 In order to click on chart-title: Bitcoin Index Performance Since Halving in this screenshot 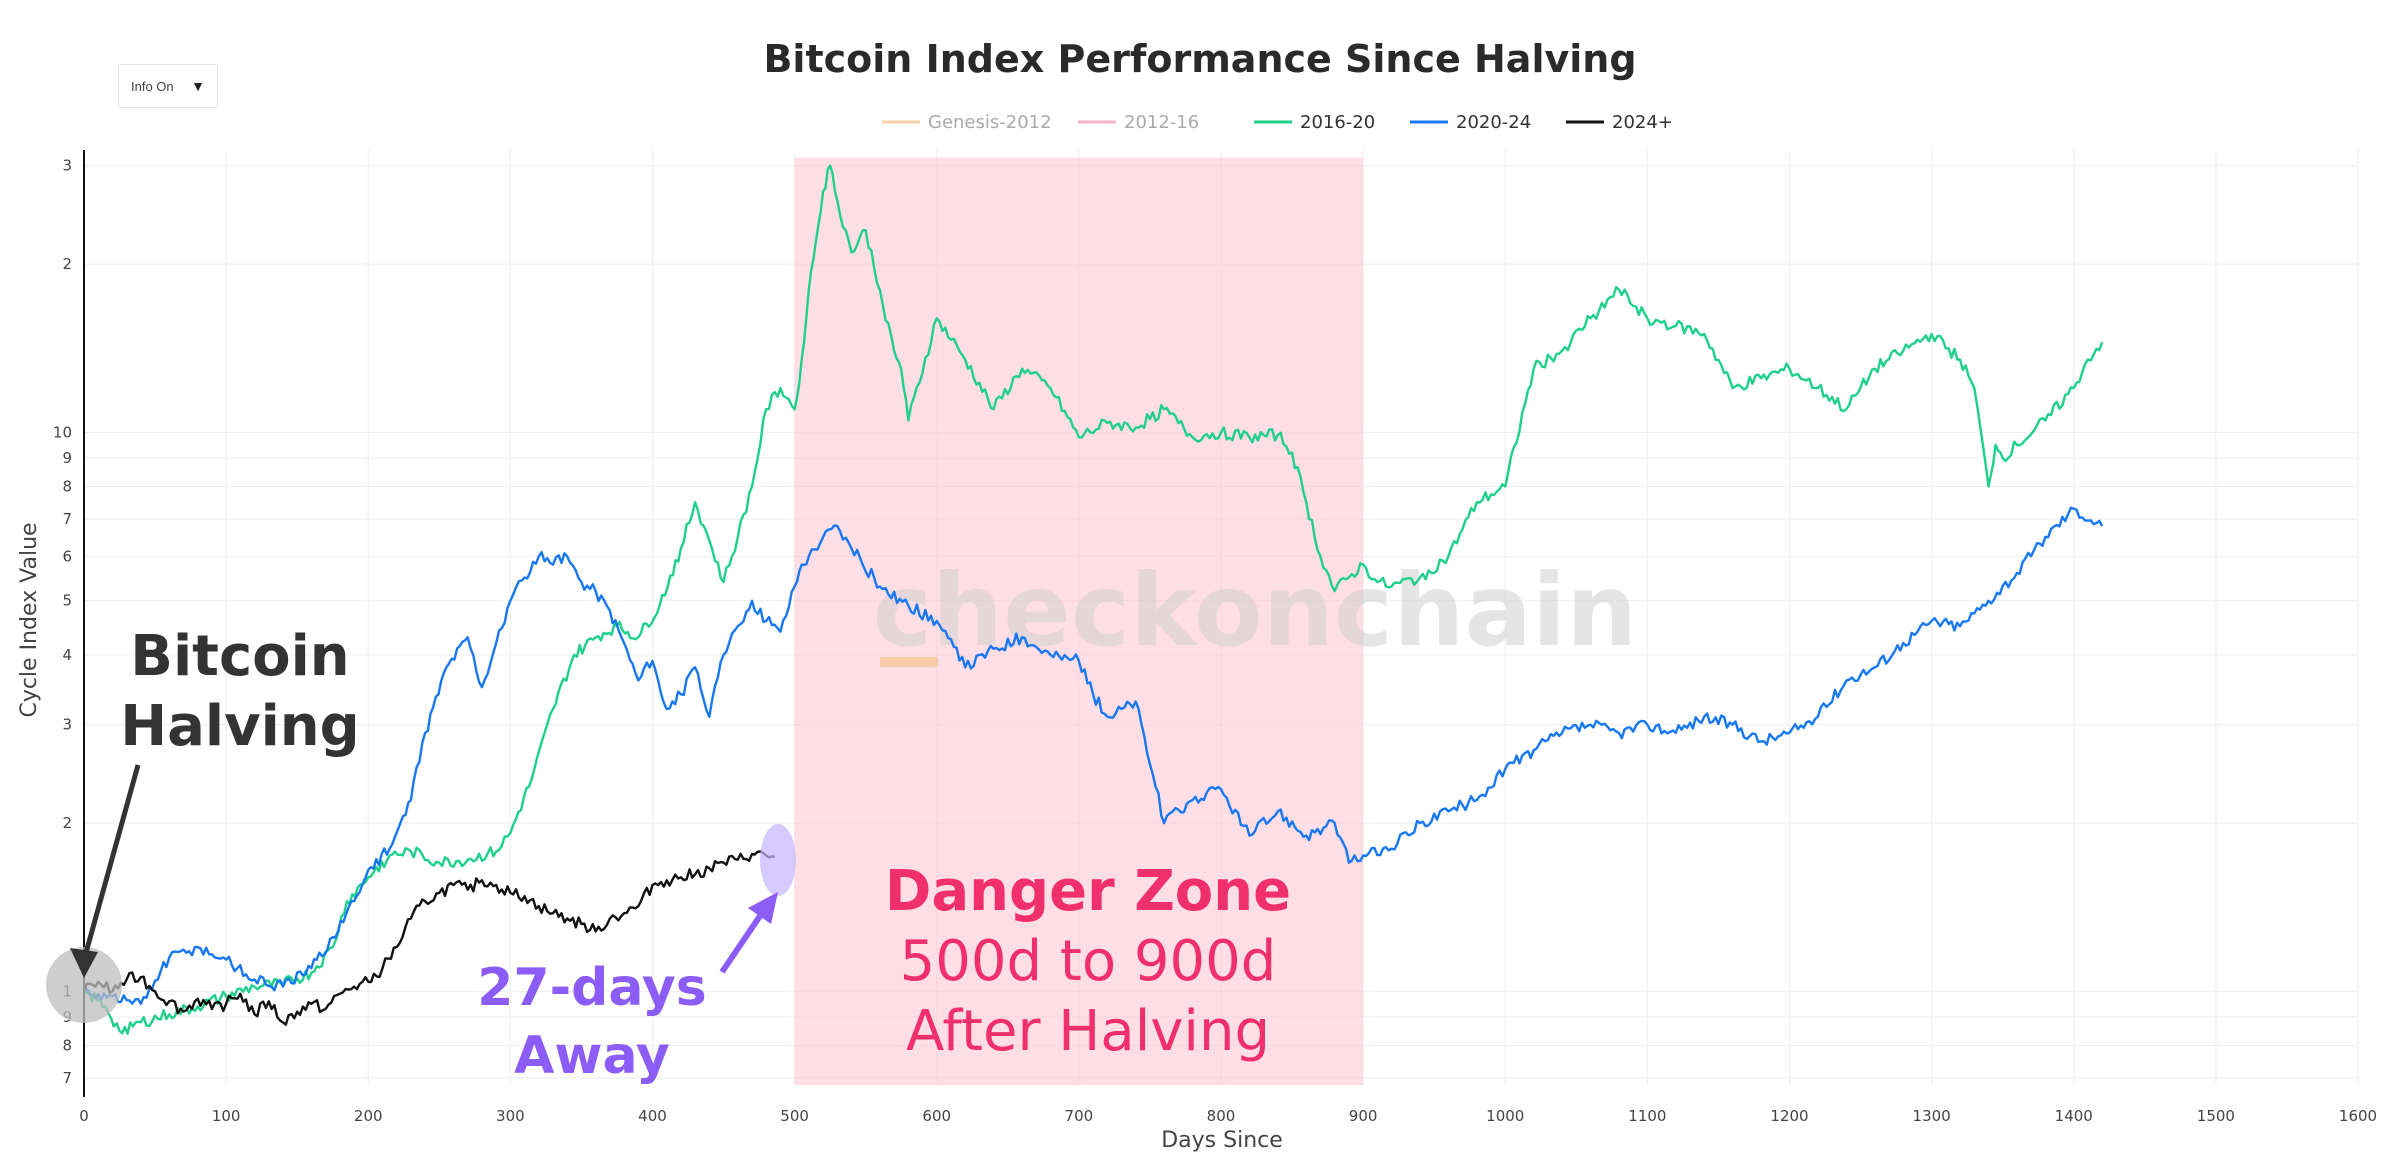, I will do `click(1199, 59)`.